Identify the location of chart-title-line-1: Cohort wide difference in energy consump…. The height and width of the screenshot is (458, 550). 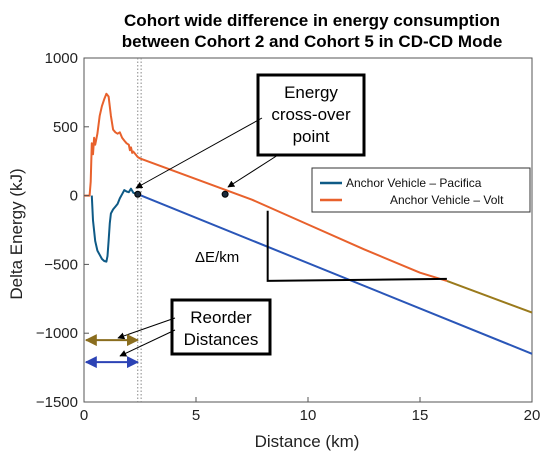
(312, 20).